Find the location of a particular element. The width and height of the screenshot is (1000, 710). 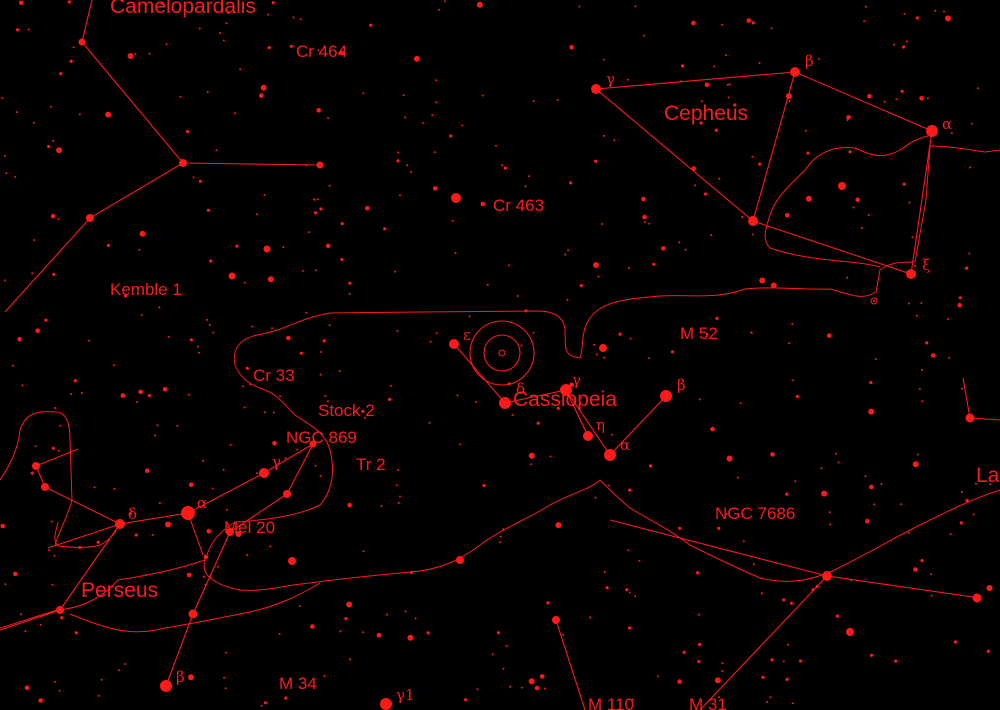

label-ngc7686: NGC 7686 is located at coordinates (755, 513).